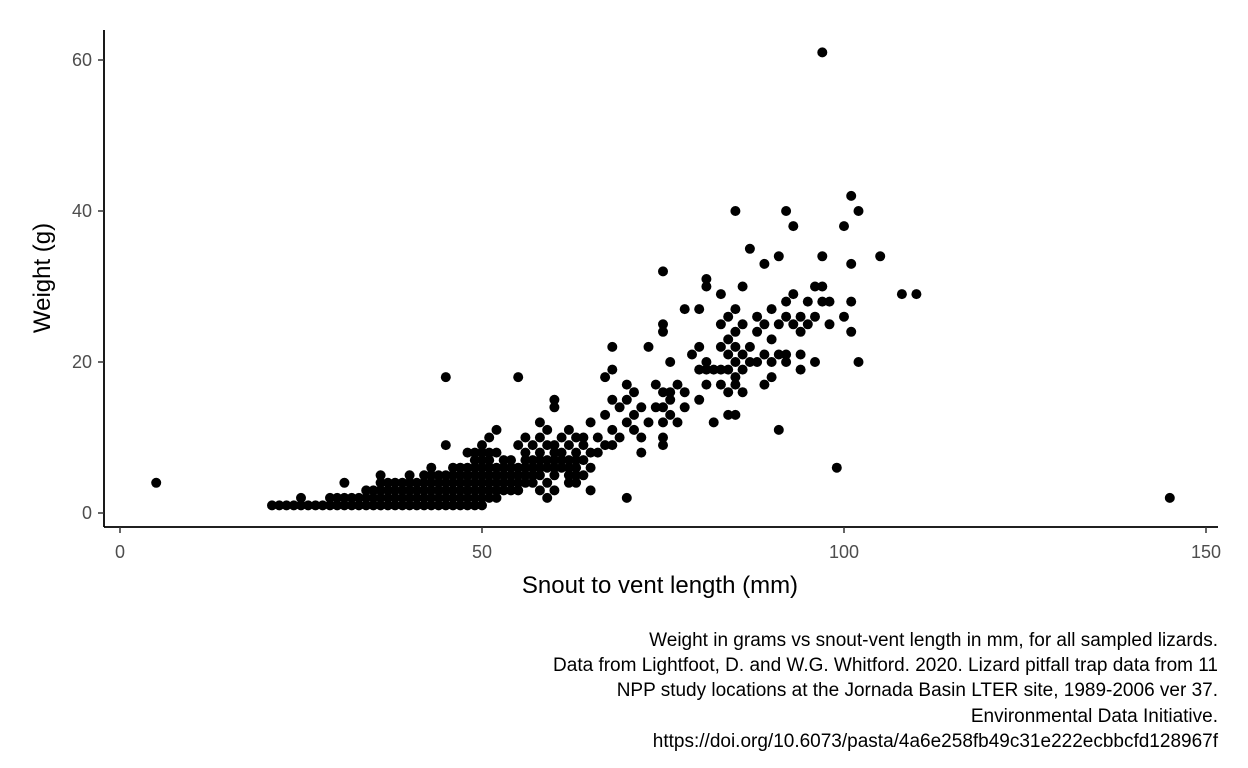  I want to click on x-tick-label: 150, so click(1206, 552).